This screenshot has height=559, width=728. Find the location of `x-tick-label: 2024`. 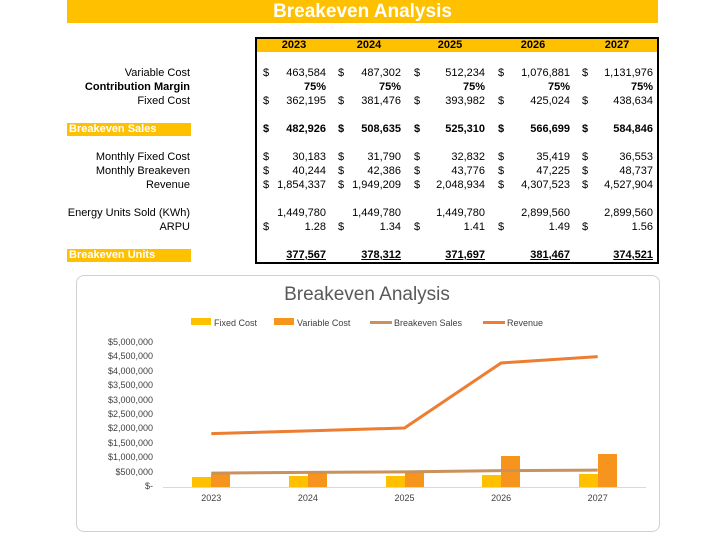

x-tick-label: 2024 is located at coordinates (307, 498).